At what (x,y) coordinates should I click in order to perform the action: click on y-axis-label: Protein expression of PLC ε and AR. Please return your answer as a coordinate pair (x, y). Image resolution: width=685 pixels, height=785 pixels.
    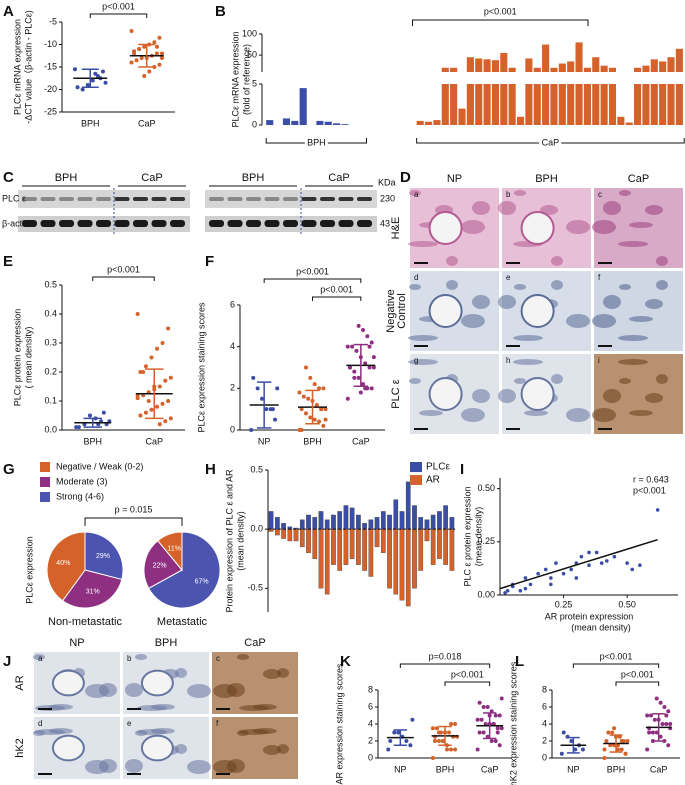
    Looking at the image, I should click on (229, 541).